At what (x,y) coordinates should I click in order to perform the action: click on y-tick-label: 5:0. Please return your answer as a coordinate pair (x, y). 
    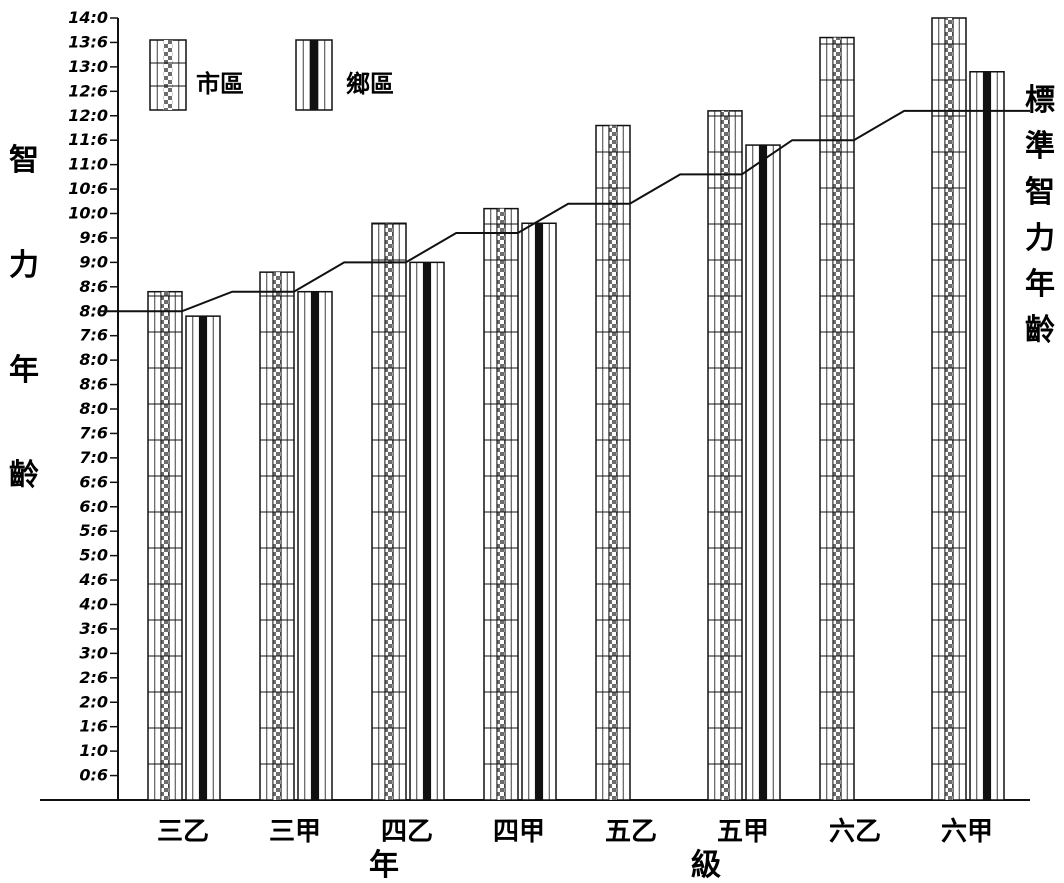
    Looking at the image, I should click on (93, 555).